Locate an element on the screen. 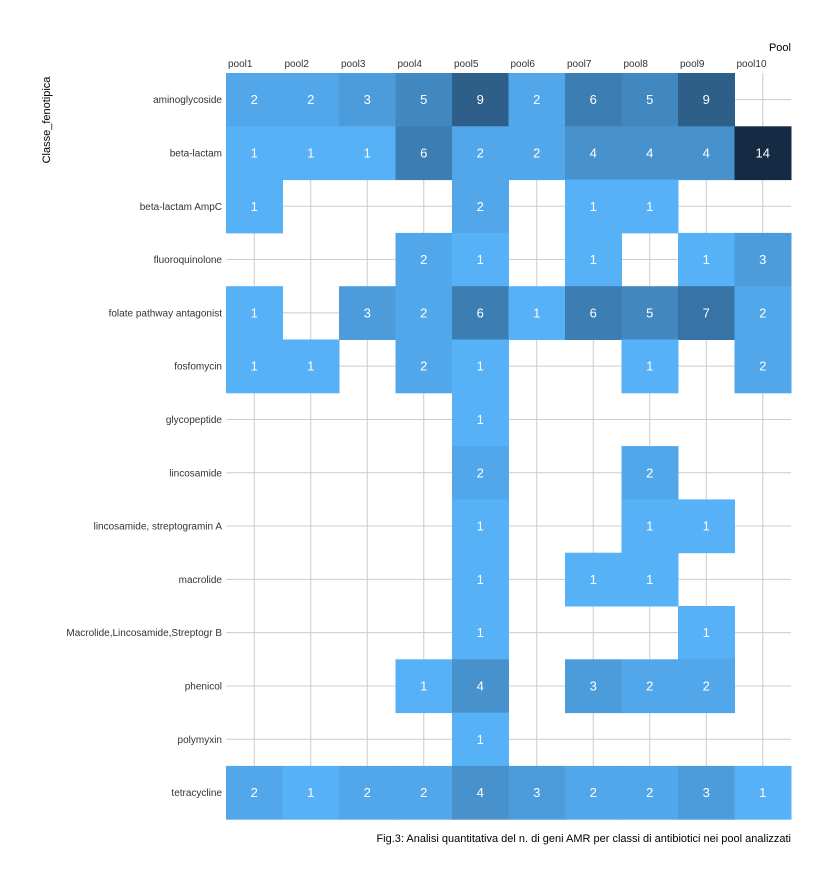  y-tick-label: macrolide is located at coordinates (201, 580).